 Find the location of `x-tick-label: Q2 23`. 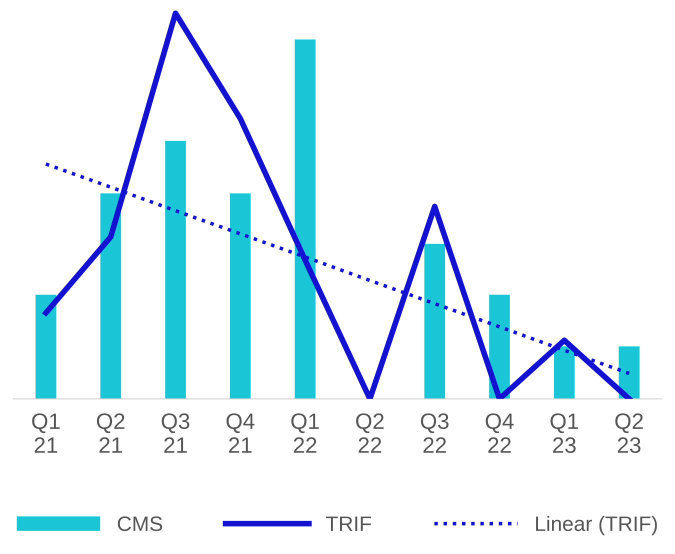

x-tick-label: Q2 23 is located at coordinates (629, 433).